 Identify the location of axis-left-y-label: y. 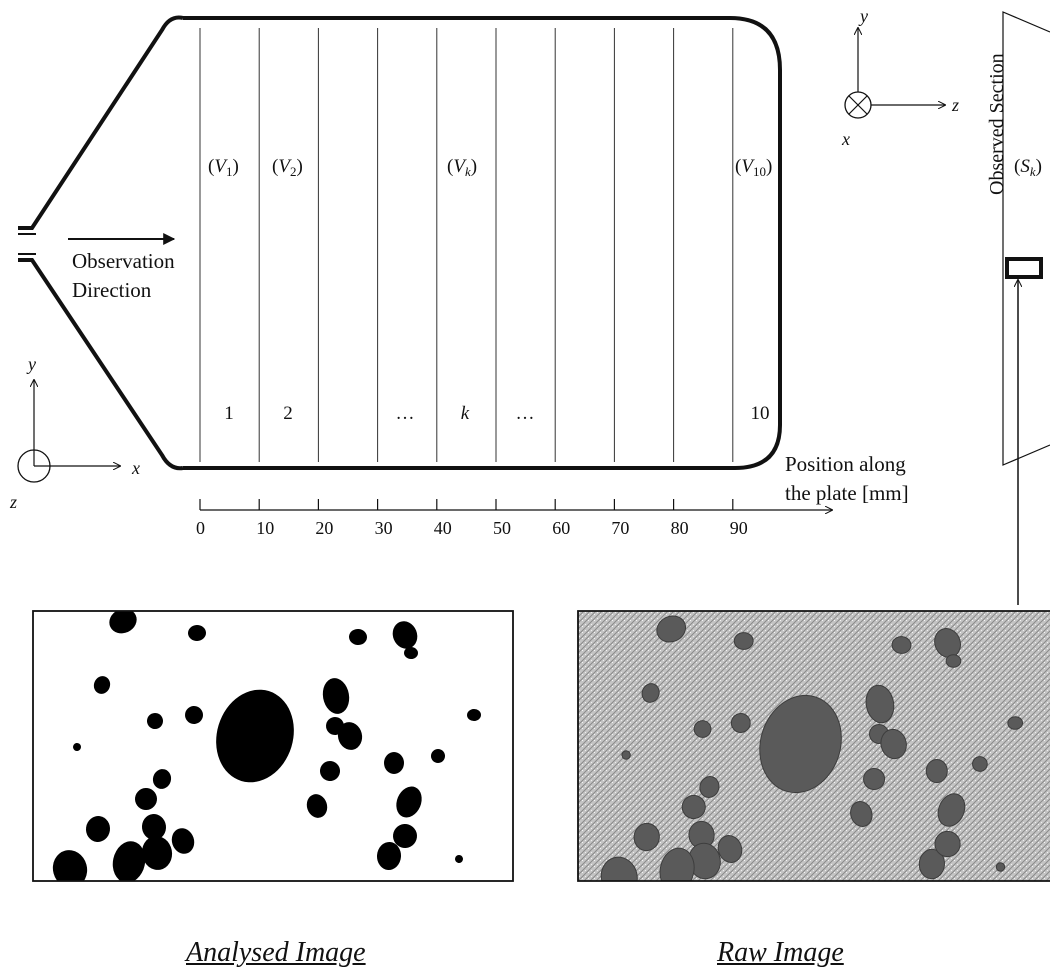
(31, 364).